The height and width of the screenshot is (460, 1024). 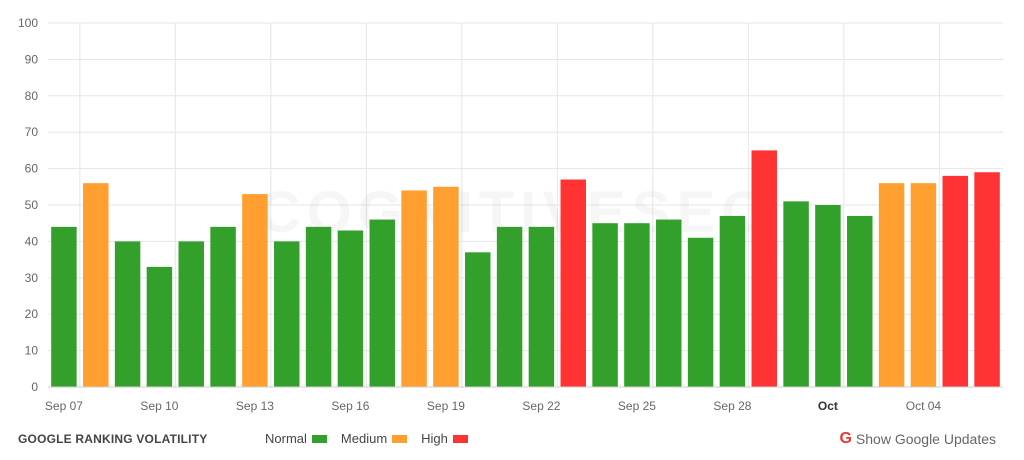 I want to click on x-tick-label: Sep 28, so click(x=732, y=406).